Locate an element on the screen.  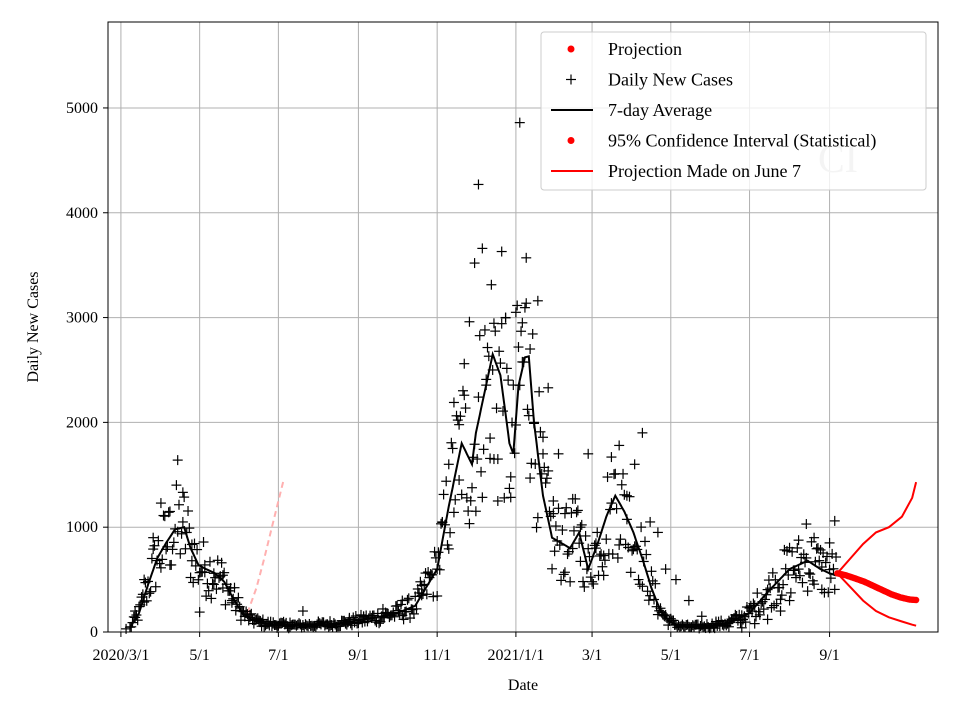
ci-lower-line is located at coordinates (876, 599).